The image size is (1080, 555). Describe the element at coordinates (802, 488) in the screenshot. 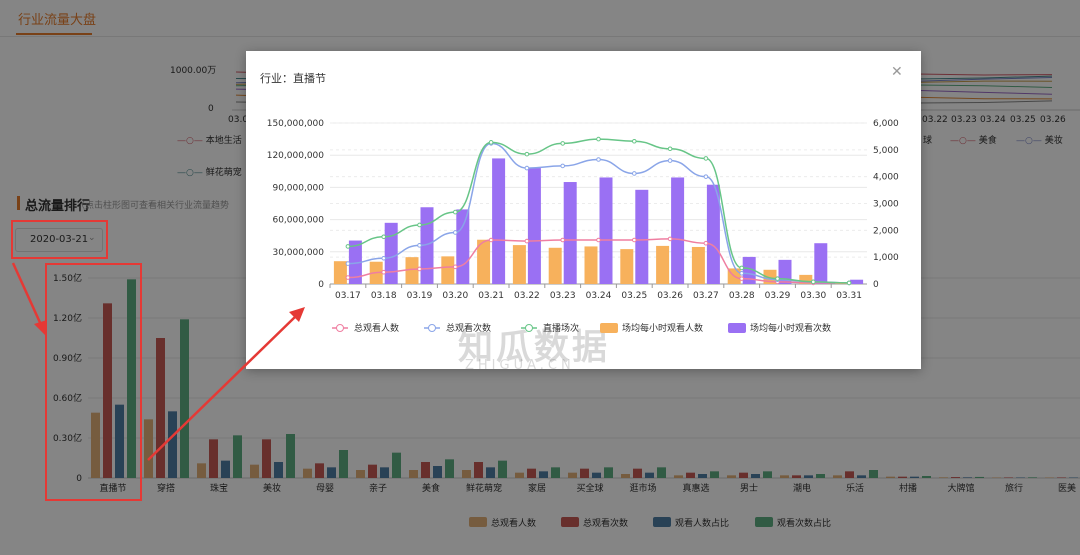

I see `rank-x-tick: 潮电` at that location.